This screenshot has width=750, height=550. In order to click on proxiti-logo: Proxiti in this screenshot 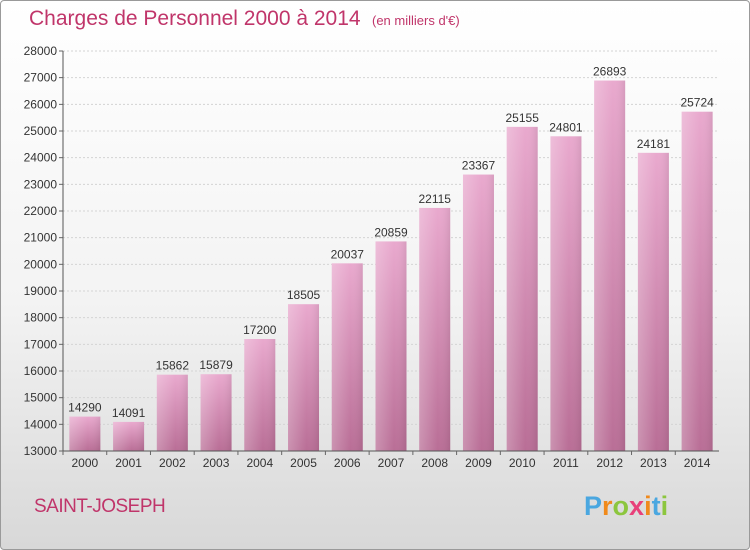, I will do `click(626, 506)`.